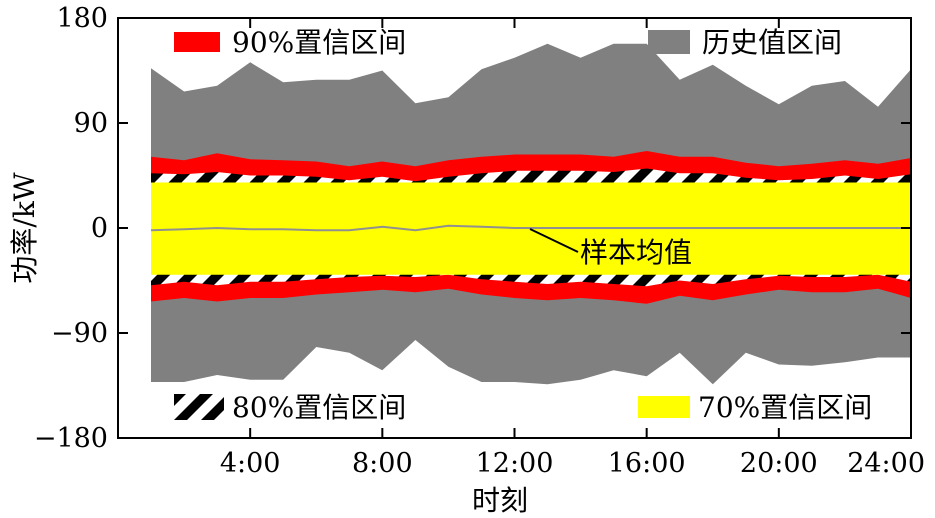  Describe the element at coordinates (500, 500) in the screenshot. I see `x-axis-label: 时刻` at that location.